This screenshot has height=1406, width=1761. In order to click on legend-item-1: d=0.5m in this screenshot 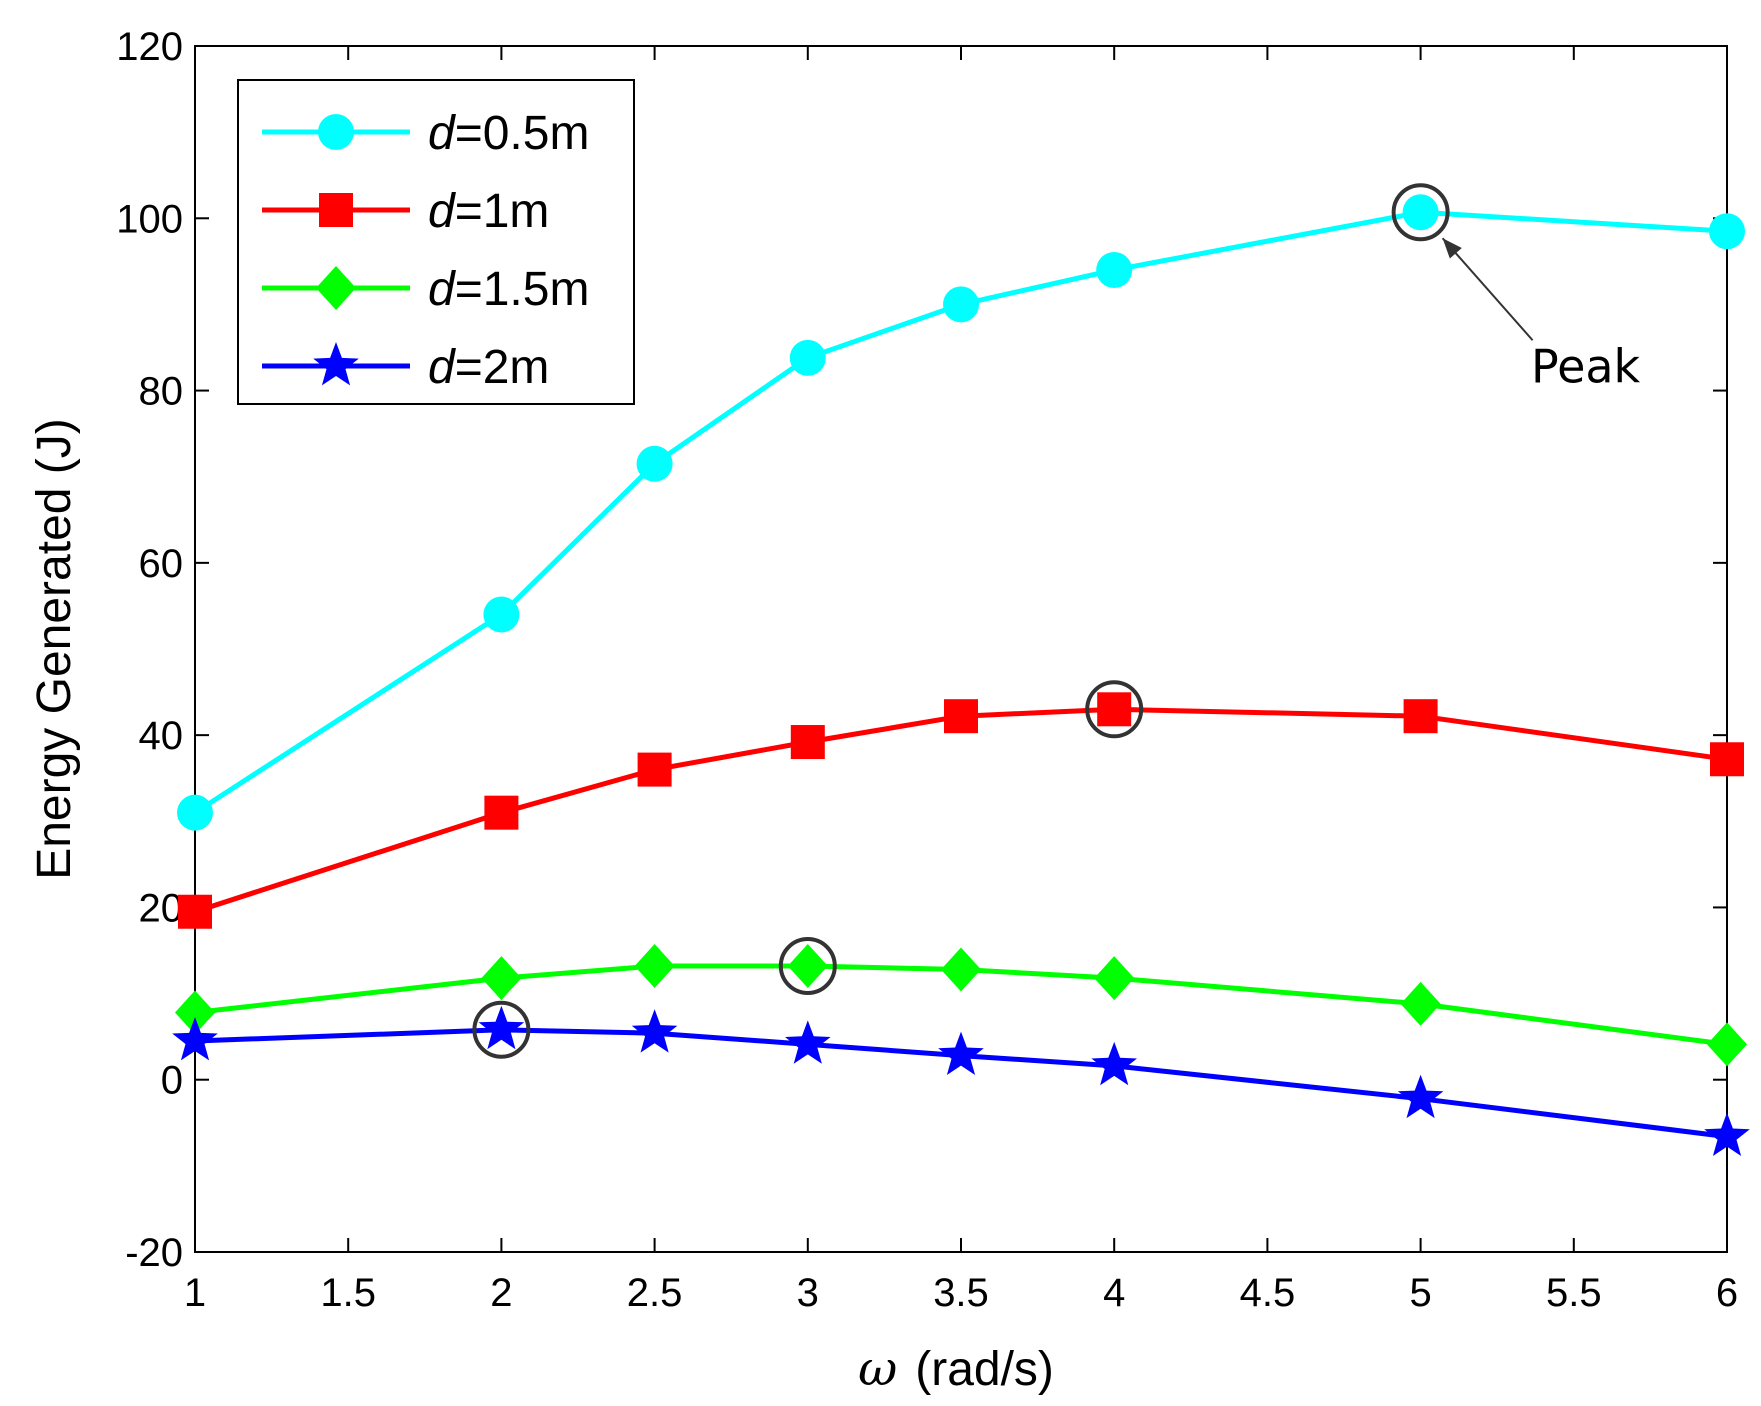, I will do `click(425, 133)`.